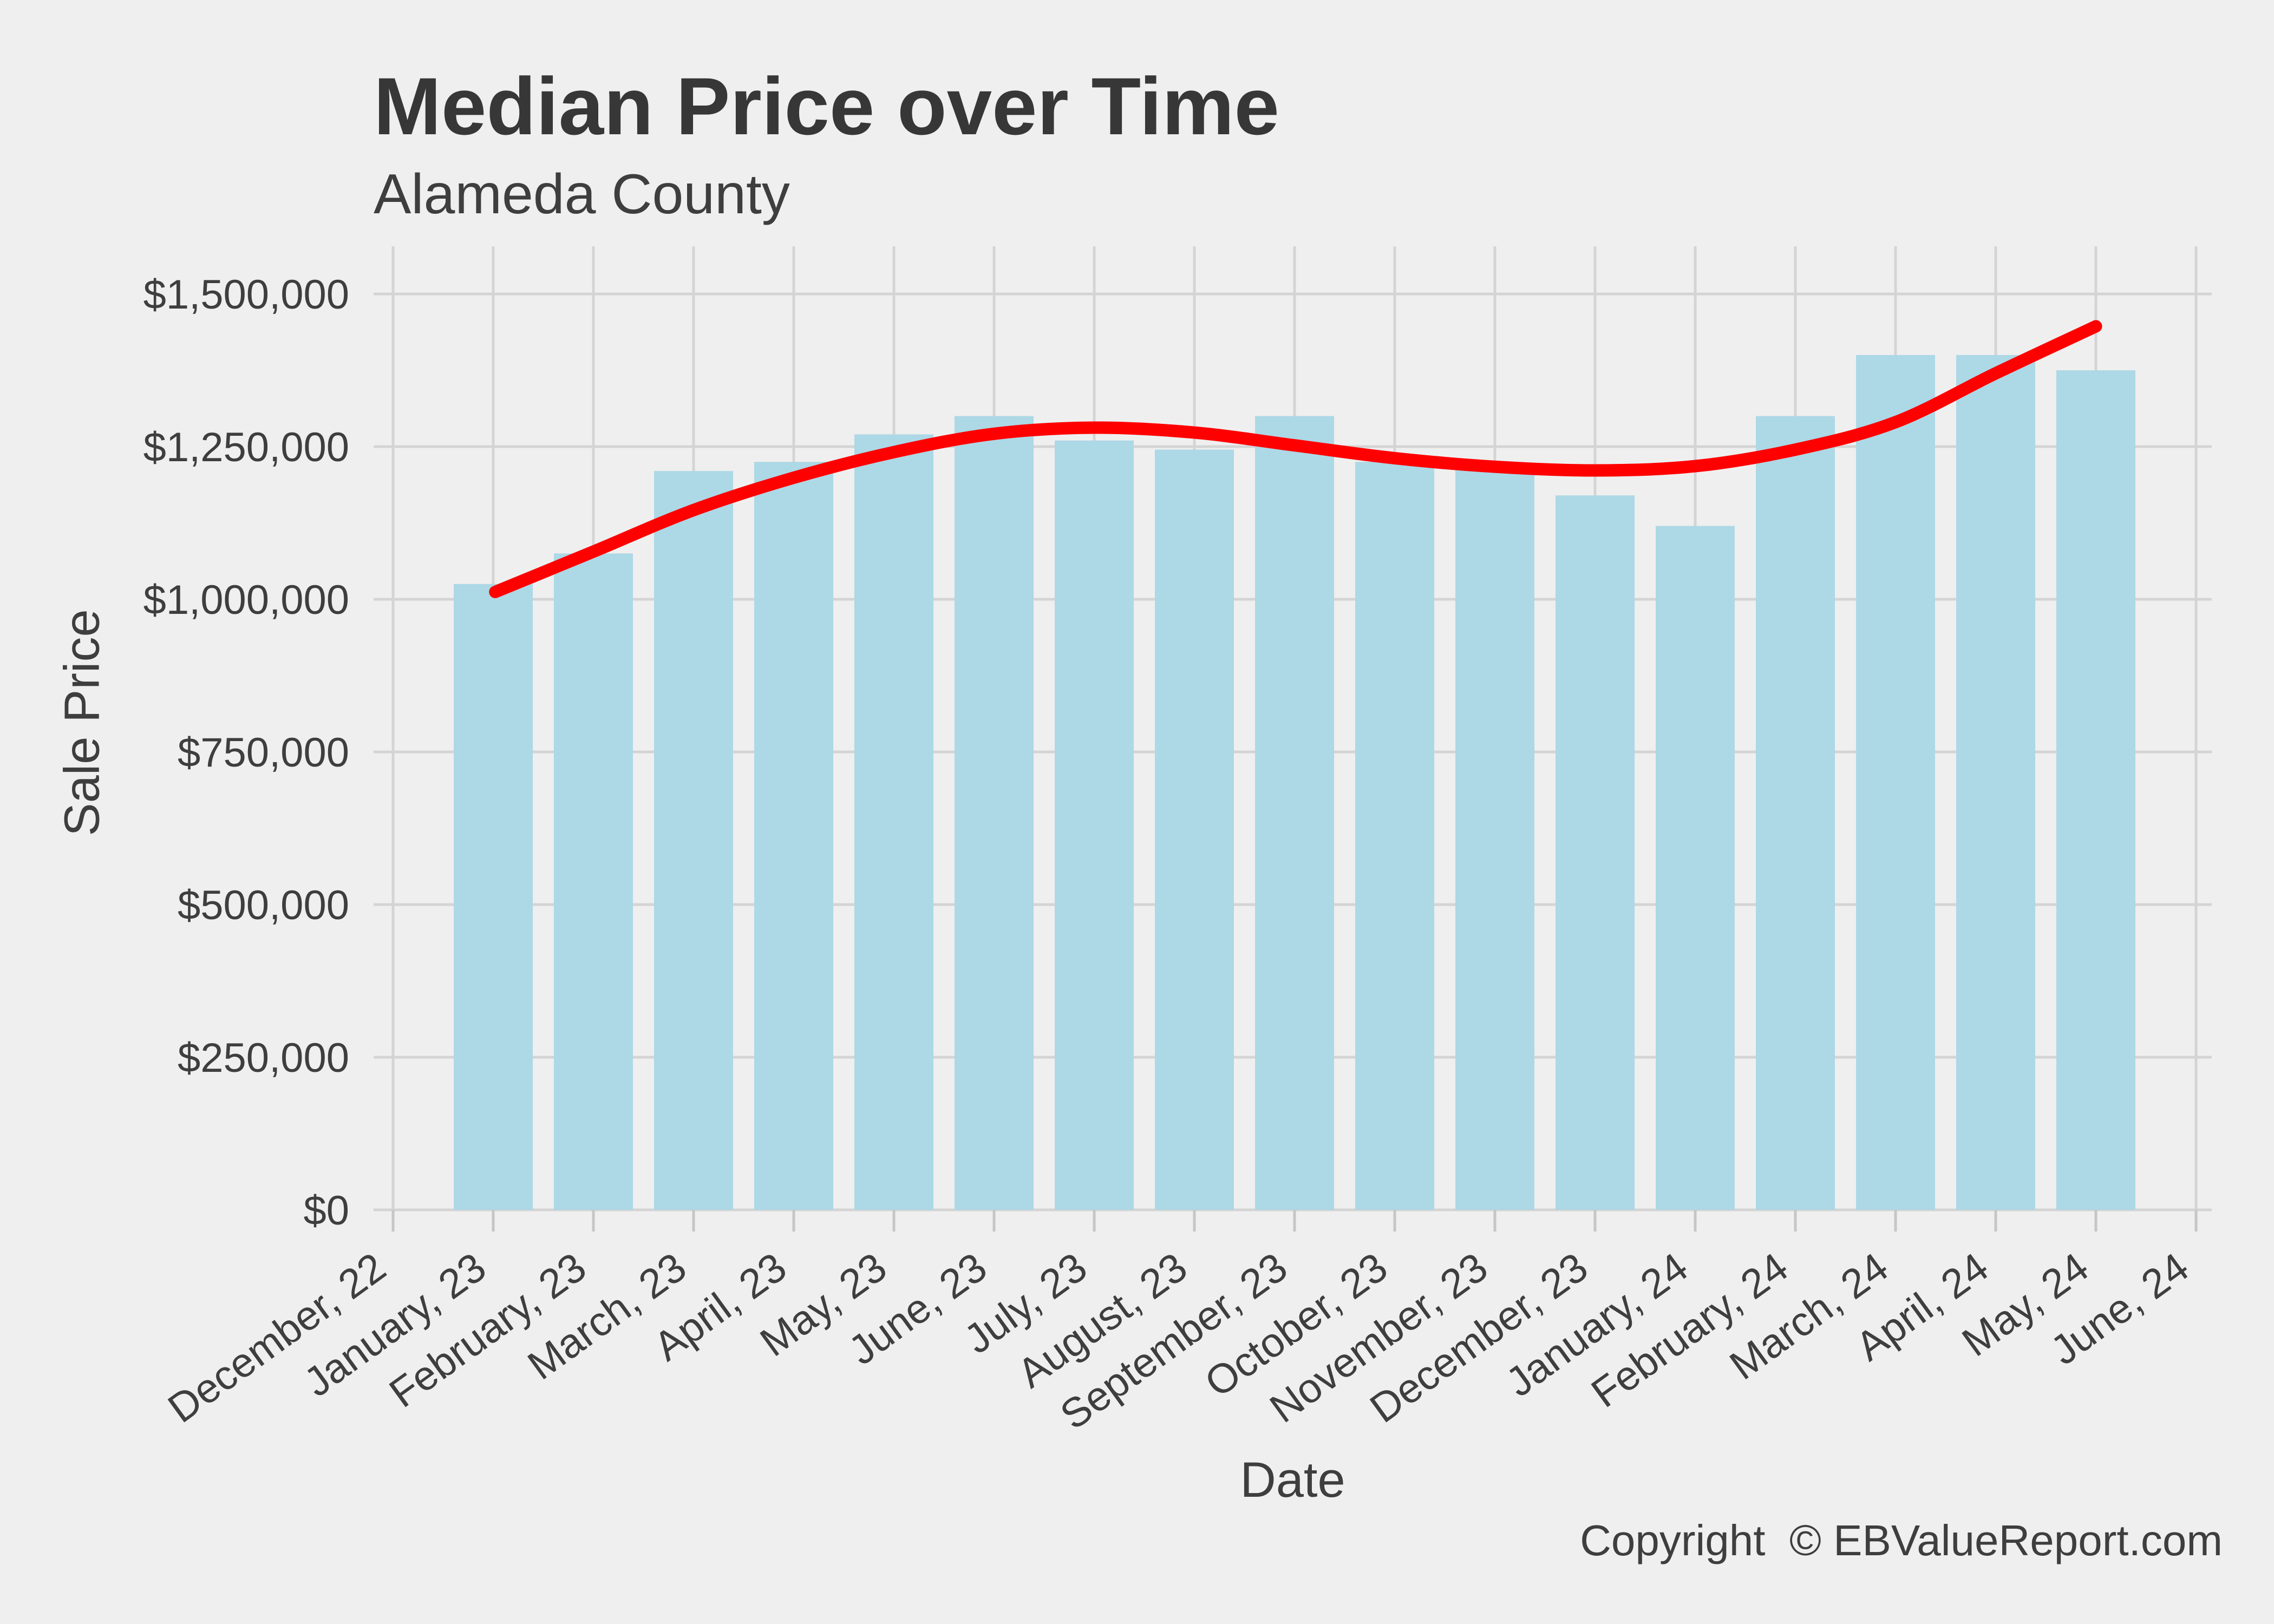 The width and height of the screenshot is (2274, 1624). What do you see at coordinates (264, 753) in the screenshot?
I see `y-tick-label: $750,000` at bounding box center [264, 753].